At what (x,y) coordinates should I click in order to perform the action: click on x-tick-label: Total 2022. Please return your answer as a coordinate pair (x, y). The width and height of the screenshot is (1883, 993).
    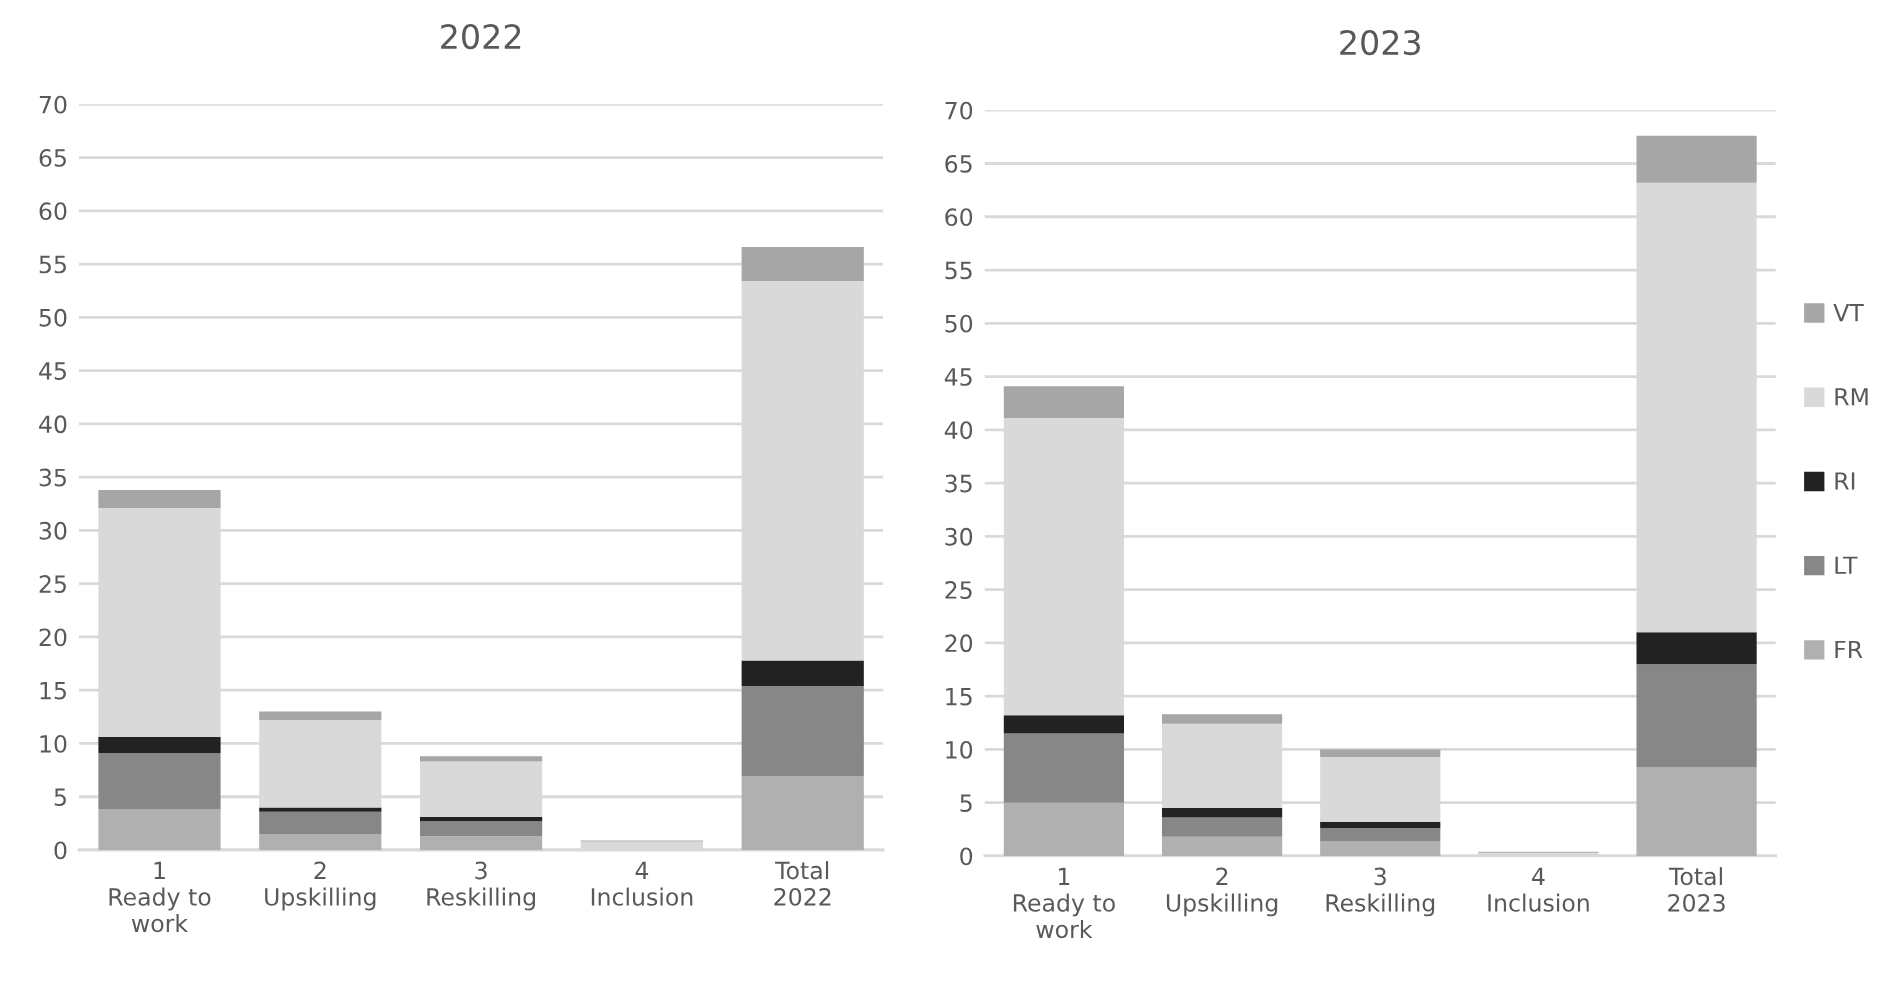
    Looking at the image, I should click on (802, 883).